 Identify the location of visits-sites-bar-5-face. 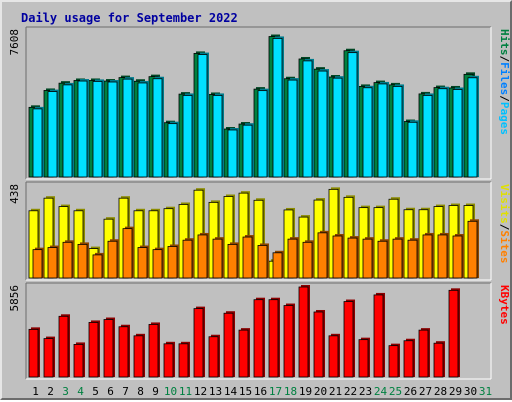
(97, 266).